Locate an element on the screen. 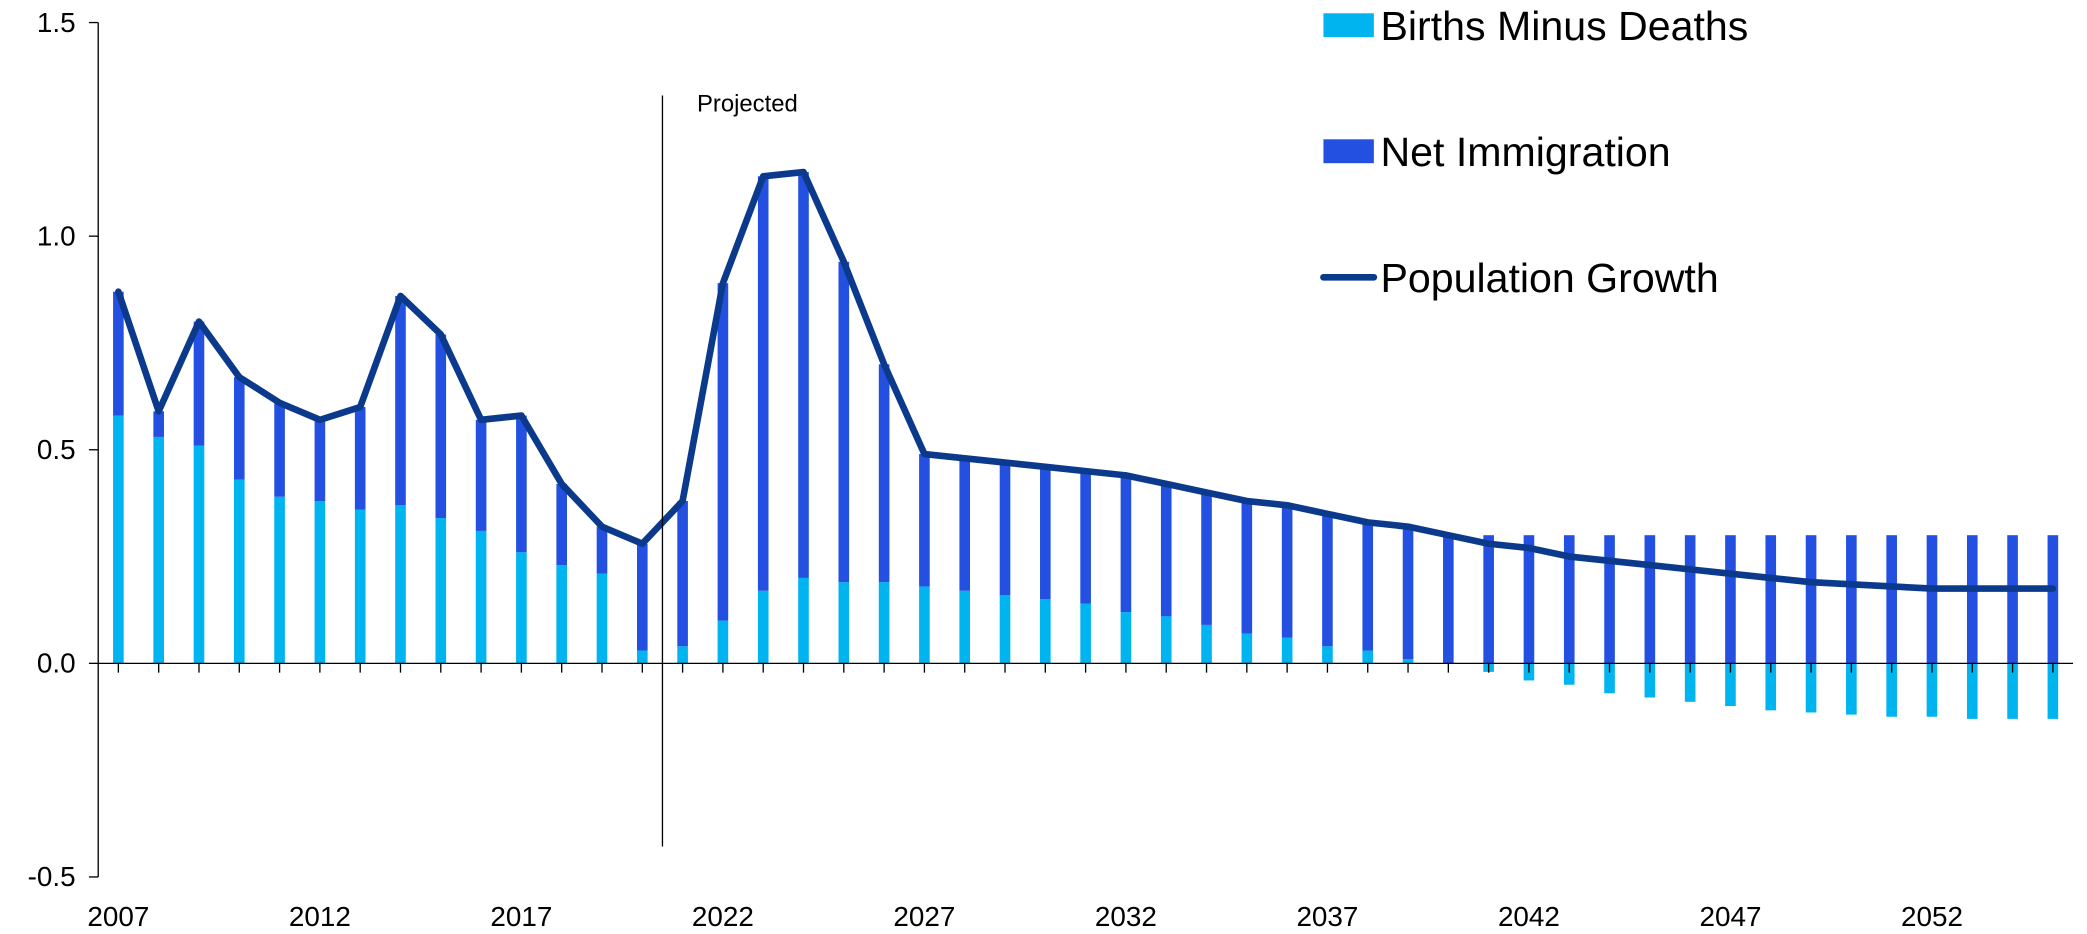 Image resolution: width=2087 pixels, height=934 pixels. y-tick-label: 0.5 is located at coordinates (56, 449).